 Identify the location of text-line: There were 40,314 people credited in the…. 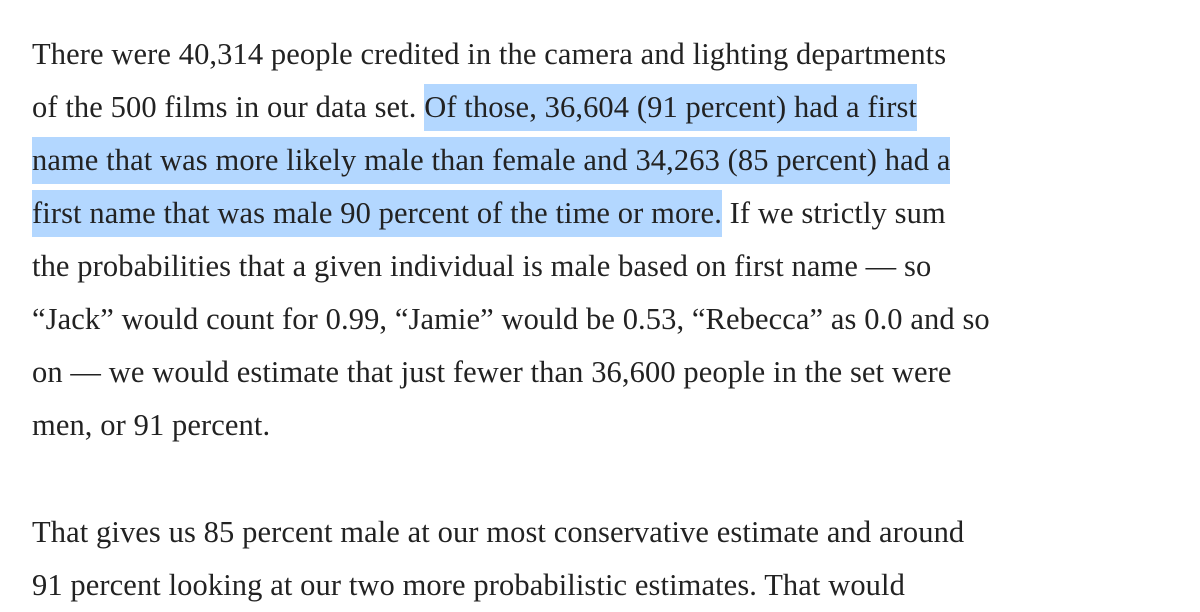
(607, 54).